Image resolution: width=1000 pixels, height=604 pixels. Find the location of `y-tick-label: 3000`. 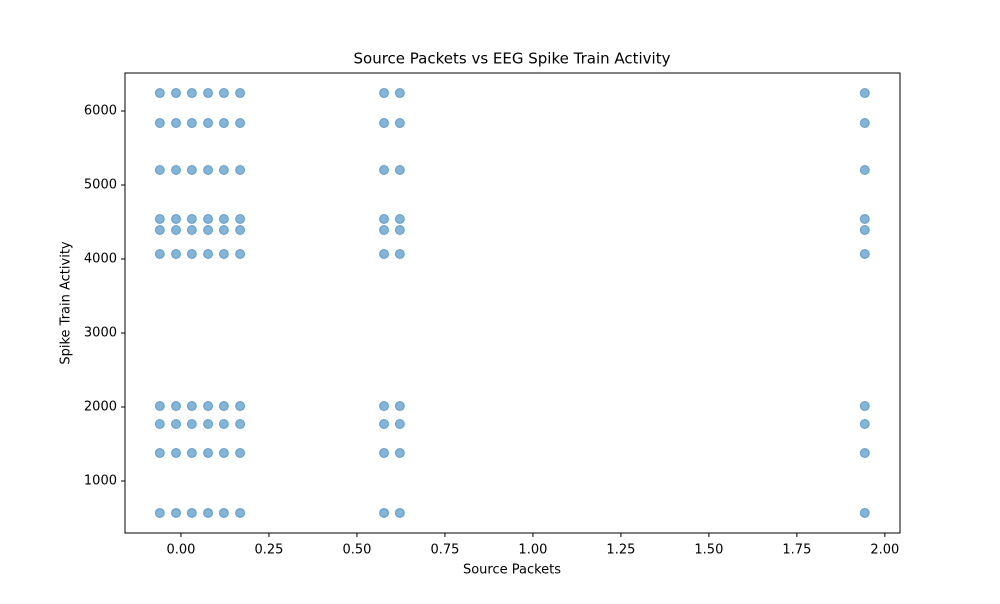

y-tick-label: 3000 is located at coordinates (100, 333).